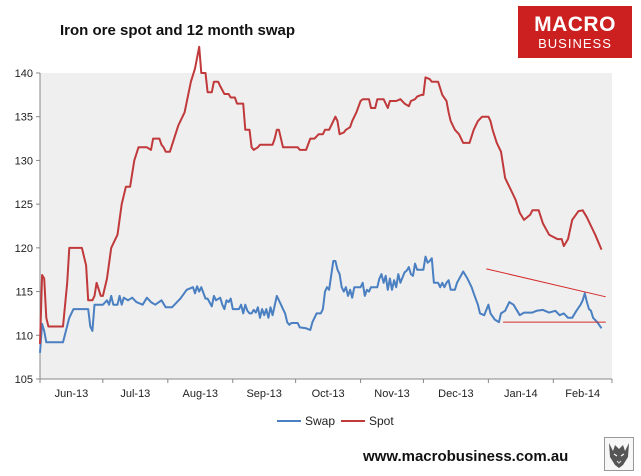  I want to click on legend-label-swap: Swap, so click(320, 421).